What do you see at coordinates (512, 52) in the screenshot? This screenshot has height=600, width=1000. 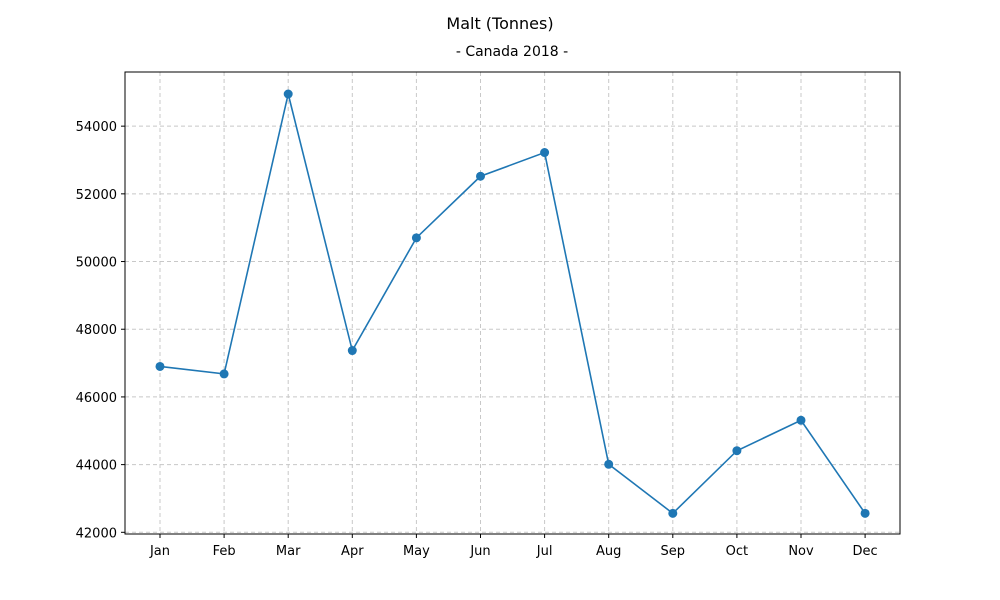 I see `chart-subtitle: - Canada 2018 -` at bounding box center [512, 52].